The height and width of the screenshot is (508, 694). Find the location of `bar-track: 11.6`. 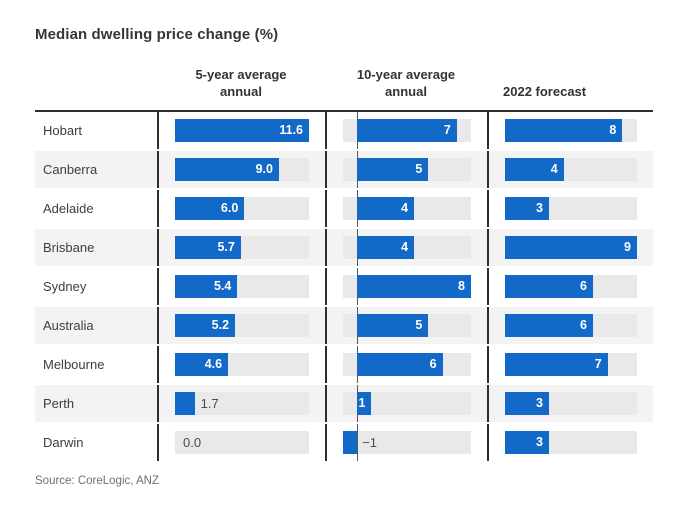

bar-track: 11.6 is located at coordinates (242, 130).